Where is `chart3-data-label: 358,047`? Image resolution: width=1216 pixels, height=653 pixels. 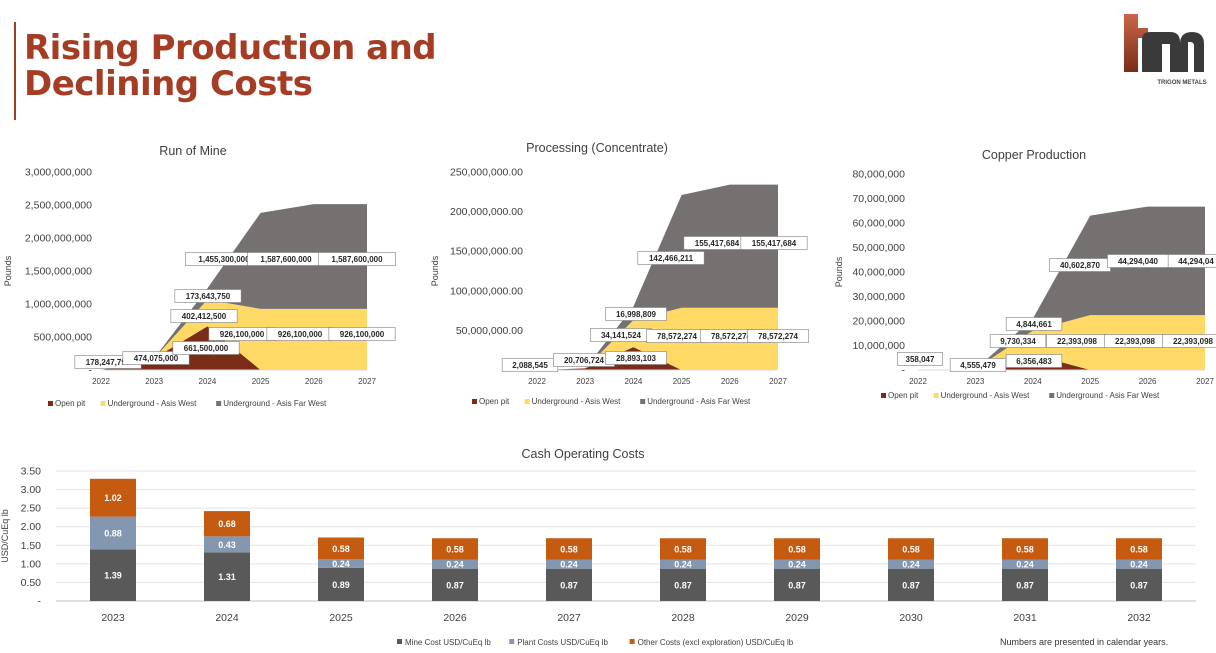 chart3-data-label: 358,047 is located at coordinates (920, 359).